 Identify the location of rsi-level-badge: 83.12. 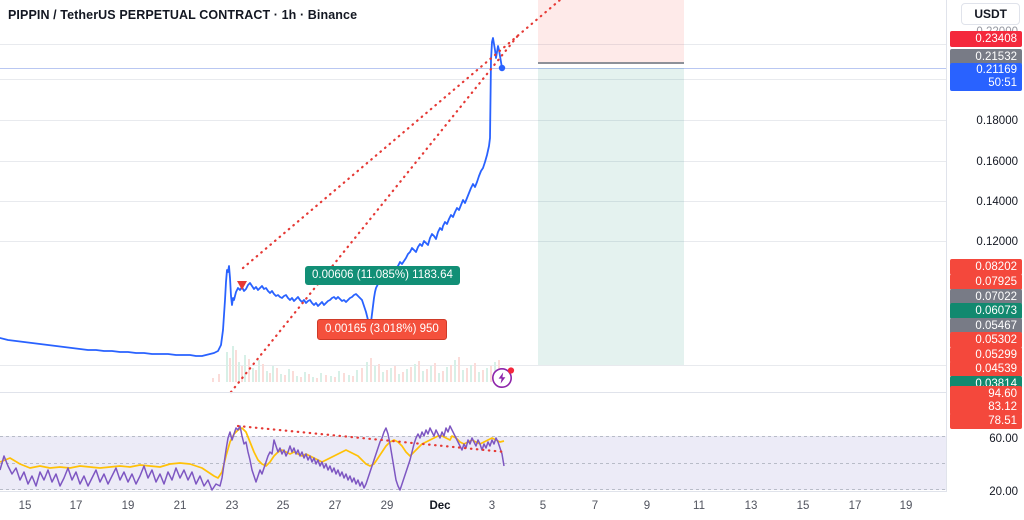
(986, 407).